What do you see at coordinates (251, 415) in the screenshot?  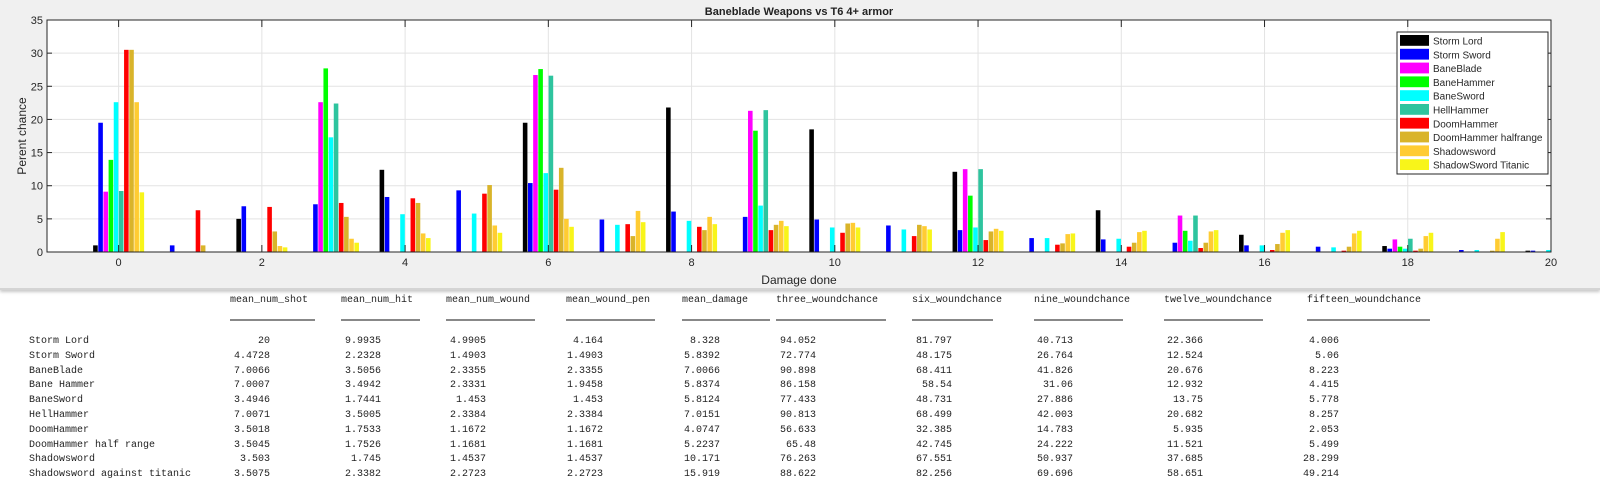 I see `table-cell: 7.0071` at bounding box center [251, 415].